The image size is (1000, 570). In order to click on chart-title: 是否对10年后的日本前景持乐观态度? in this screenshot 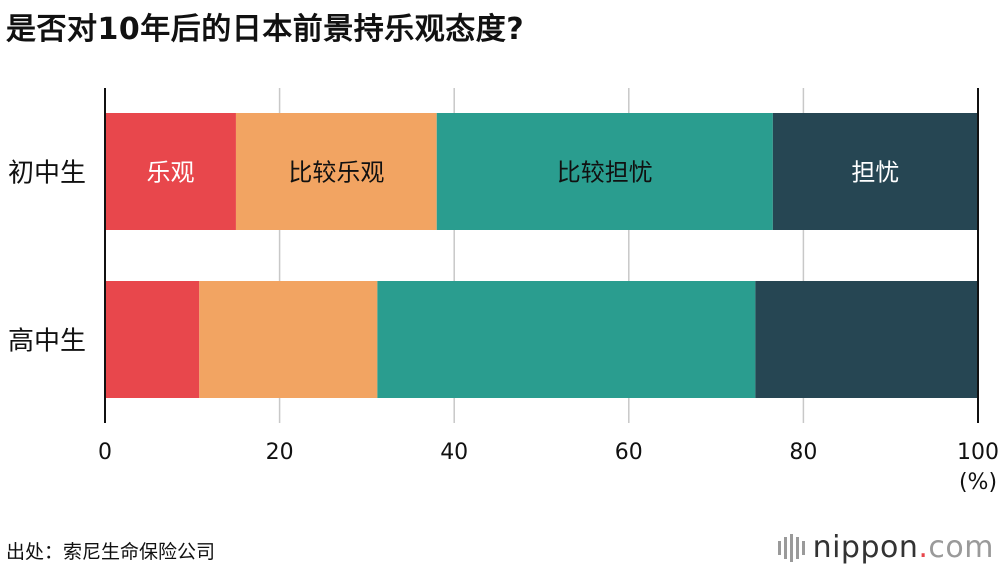, I will do `click(265, 29)`.